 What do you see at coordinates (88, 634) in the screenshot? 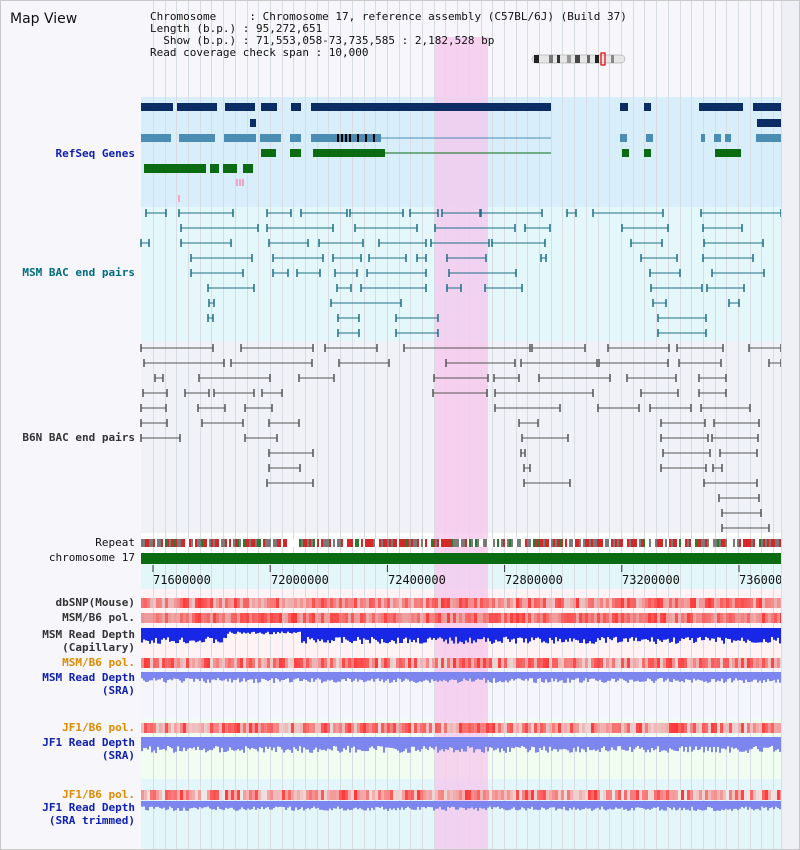
I see `msm-read-depth-capillary-label-1: MSM Read Depth` at bounding box center [88, 634].